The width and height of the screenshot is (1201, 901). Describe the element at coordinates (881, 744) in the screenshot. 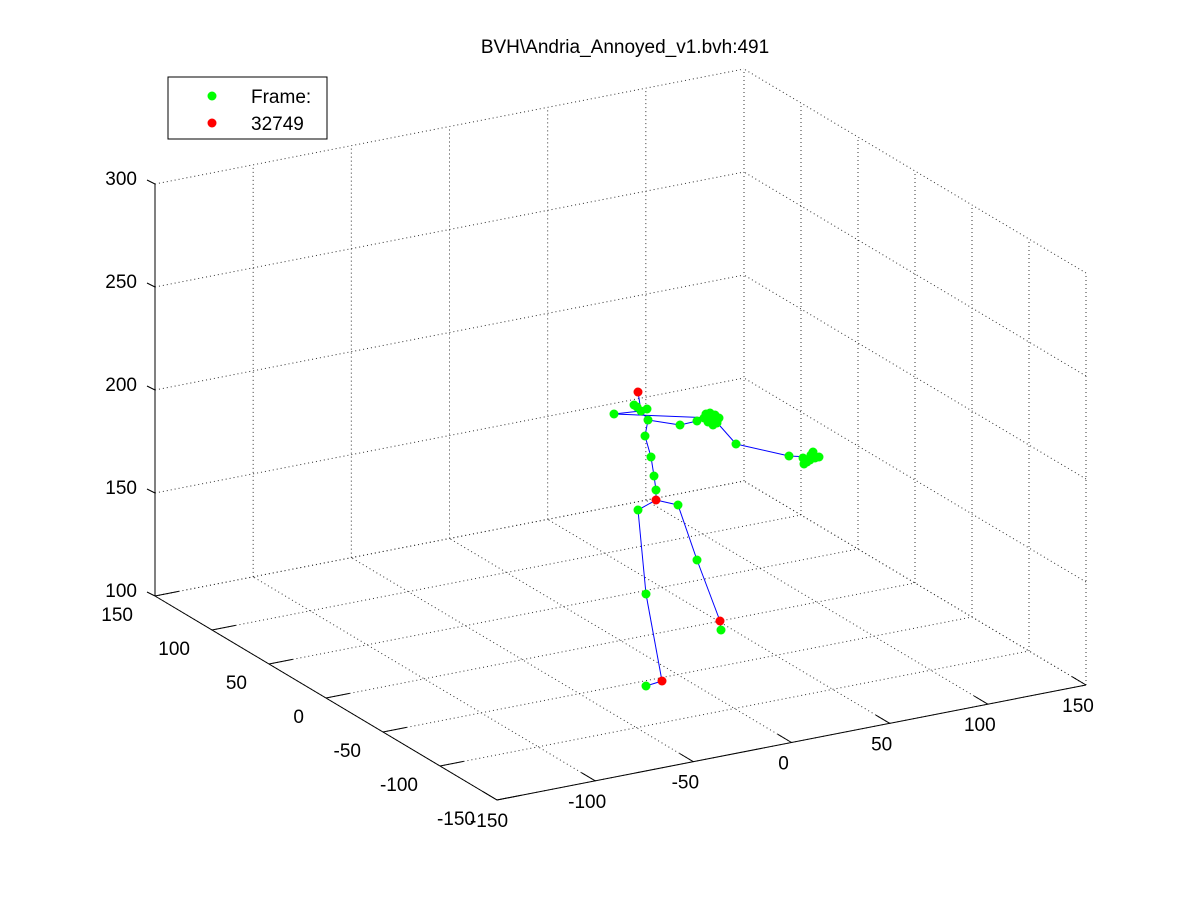

I see `x-tick-label: 50` at that location.